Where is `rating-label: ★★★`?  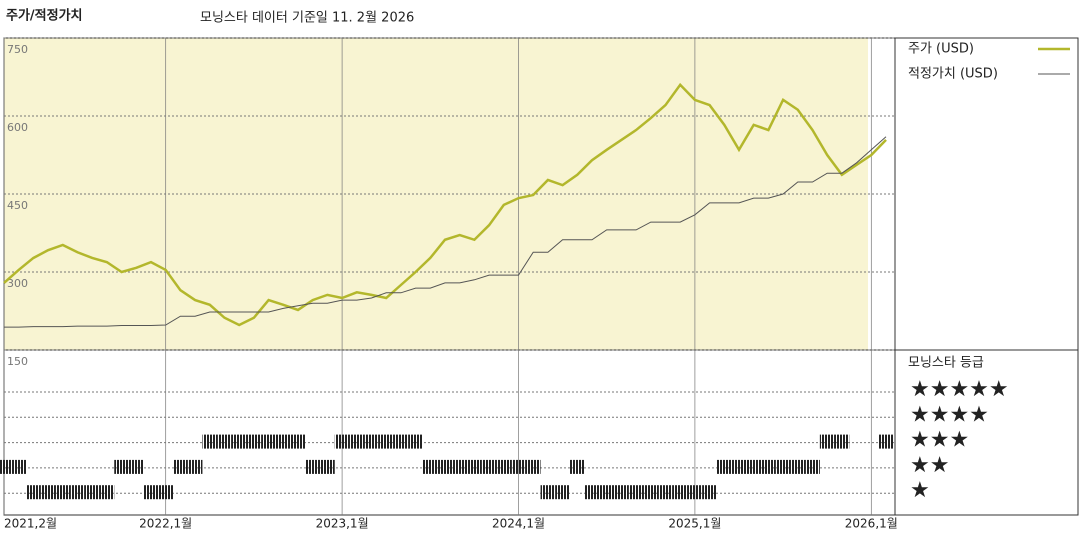
rating-label: ★★★ is located at coordinates (939, 440).